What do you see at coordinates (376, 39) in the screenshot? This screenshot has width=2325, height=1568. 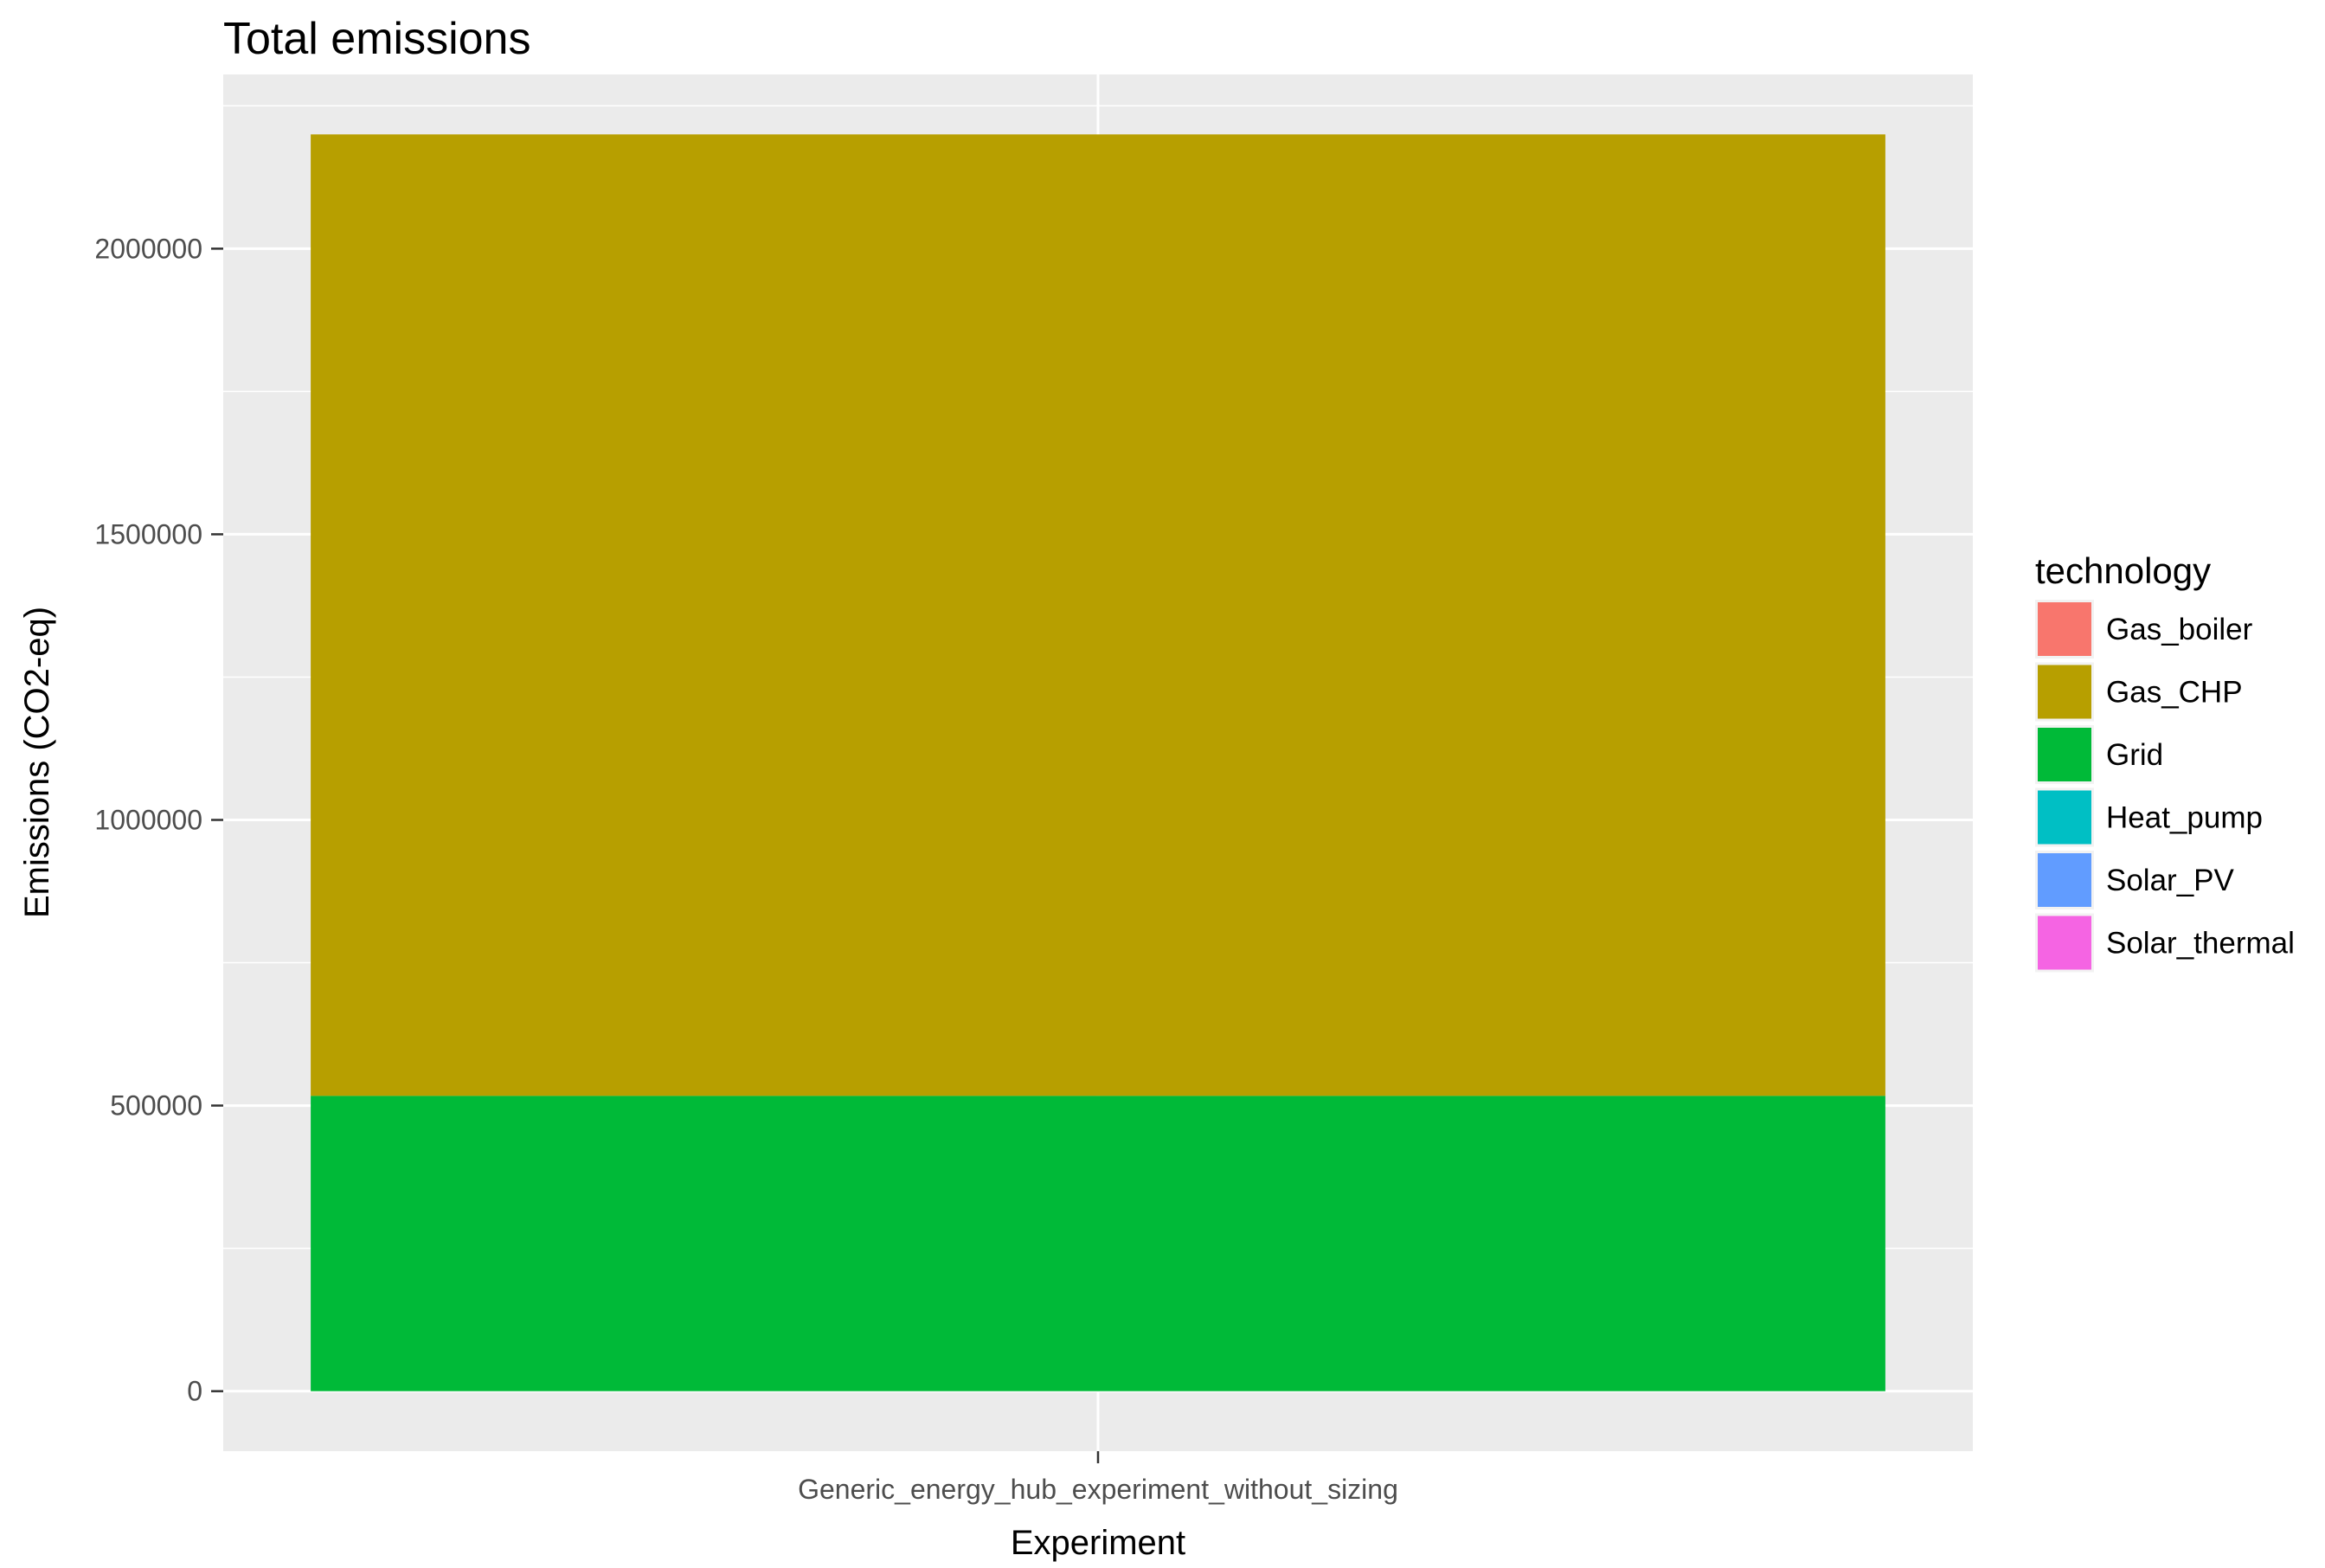 I see `chart-title: Total emissions` at bounding box center [376, 39].